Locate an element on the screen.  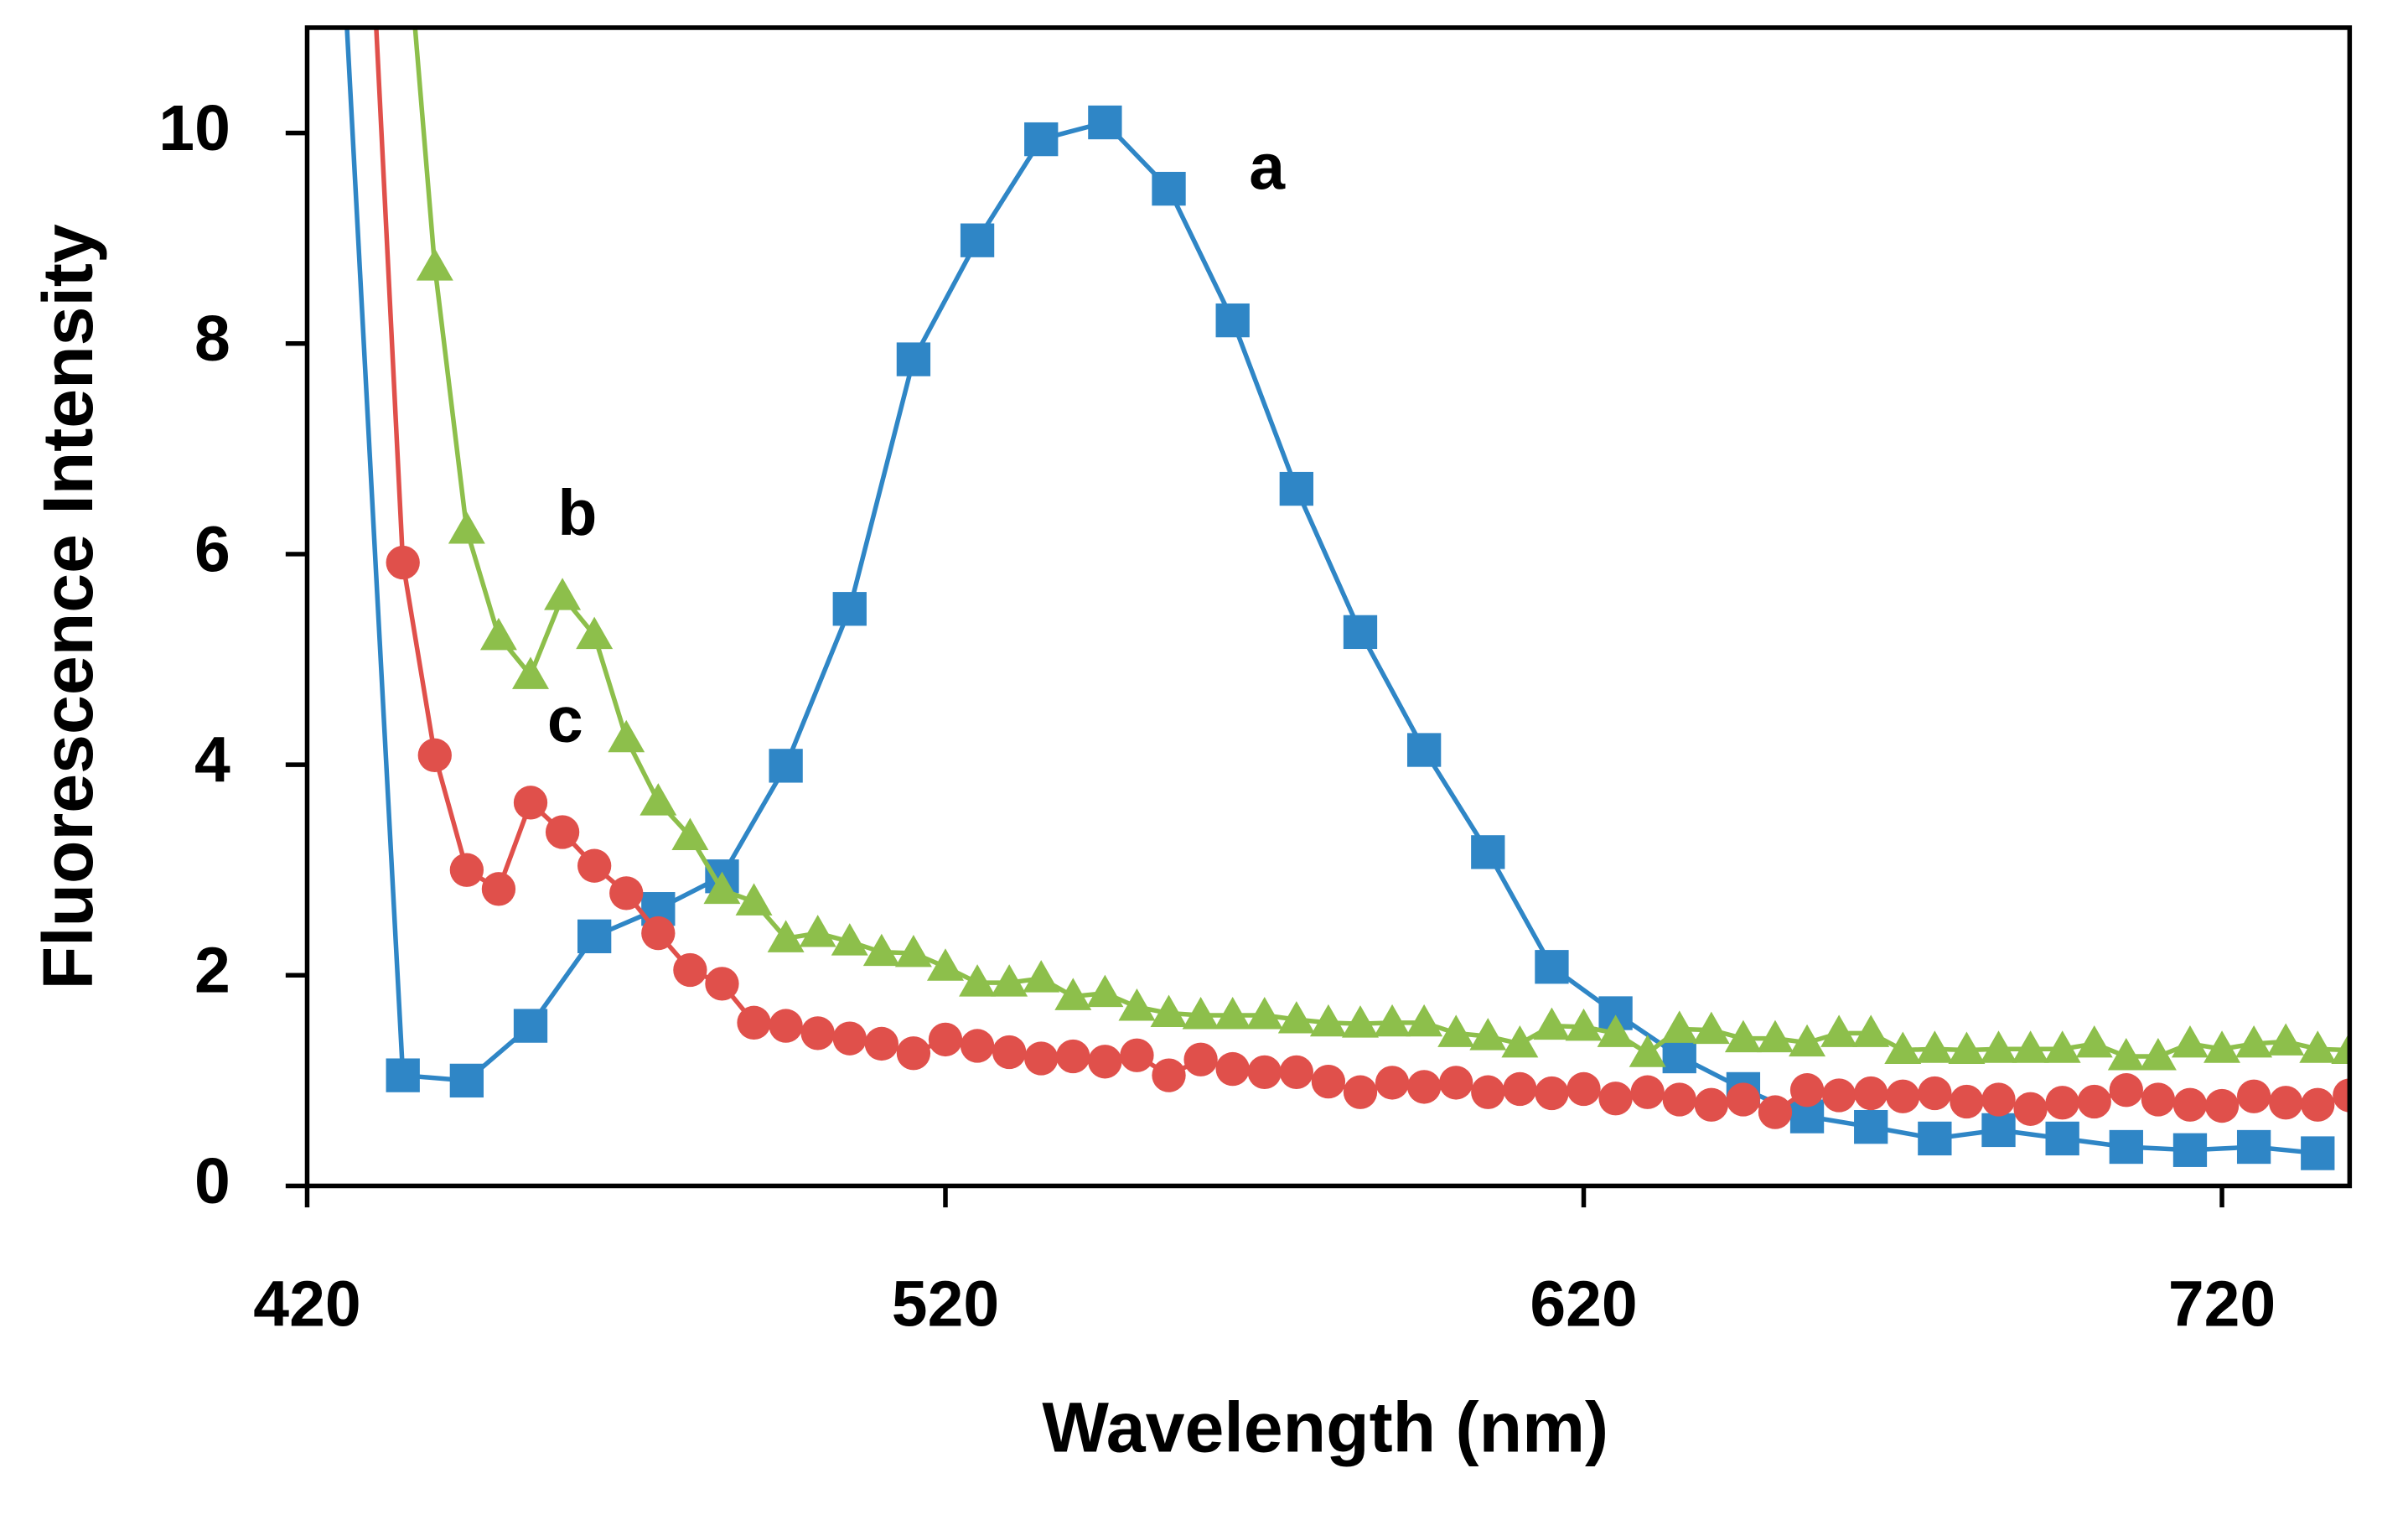
x-tick-label: 620 is located at coordinates (1583, 1304).